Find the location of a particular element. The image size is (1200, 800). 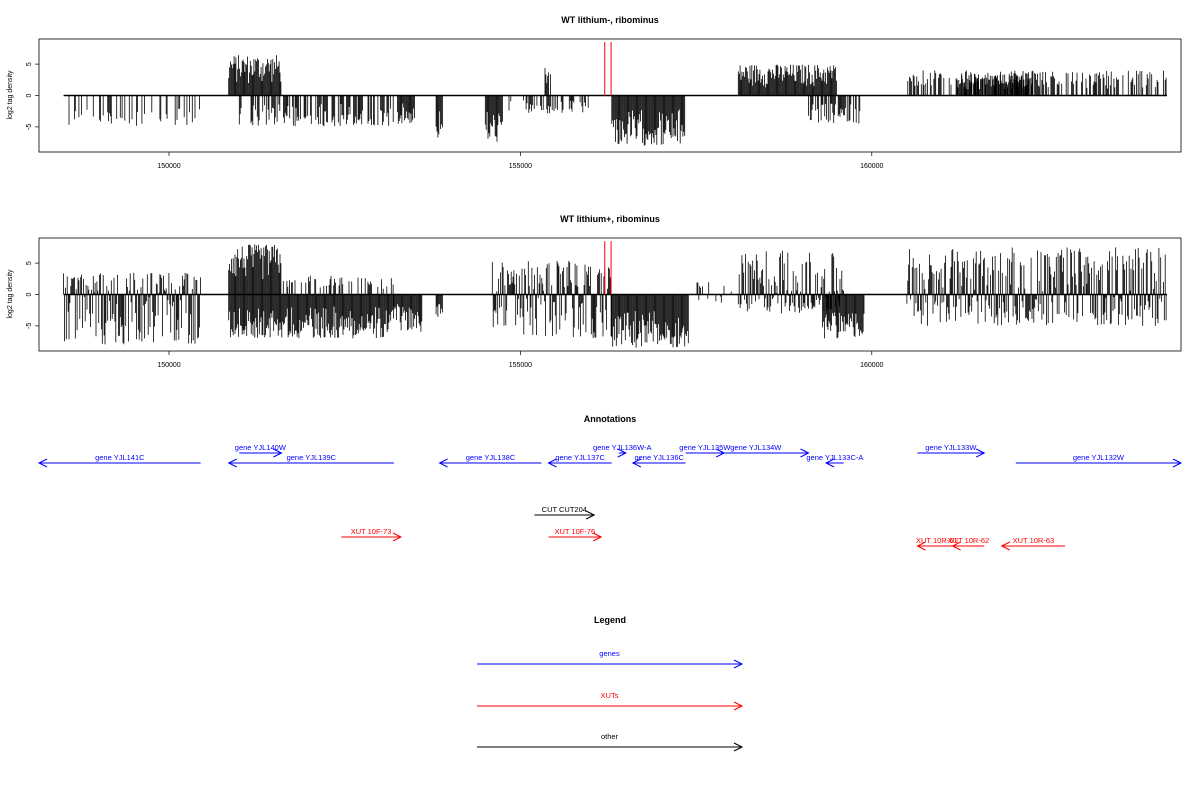

annotation-feature: gene YJL134W is located at coordinates (756, 450).